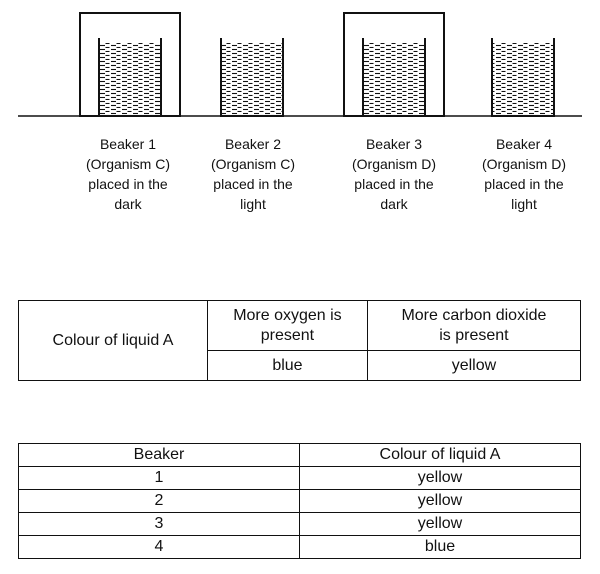 The width and height of the screenshot is (600, 574). Describe the element at coordinates (287, 365) in the screenshot. I see `key-value-oxygen: blue` at that location.